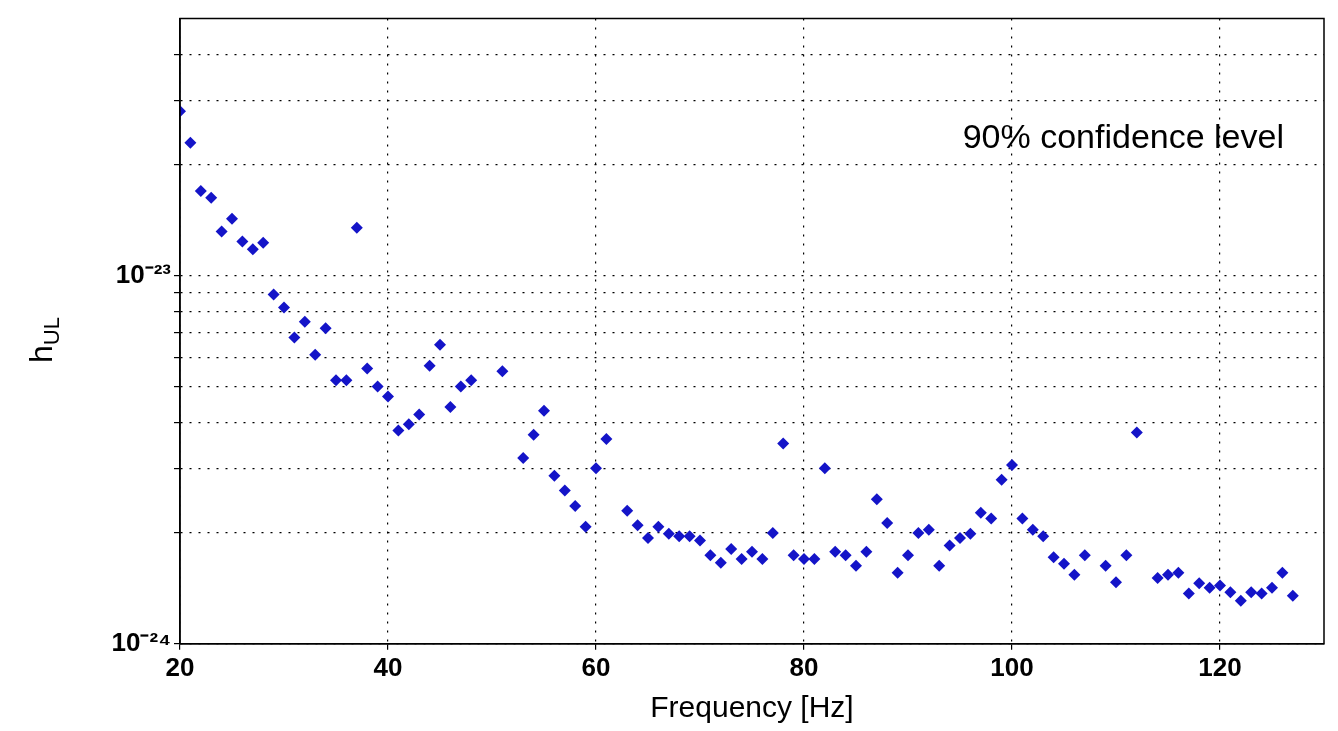 This screenshot has width=1338, height=731. What do you see at coordinates (1220, 666) in the screenshot?
I see `x-tick-label: 120` at bounding box center [1220, 666].